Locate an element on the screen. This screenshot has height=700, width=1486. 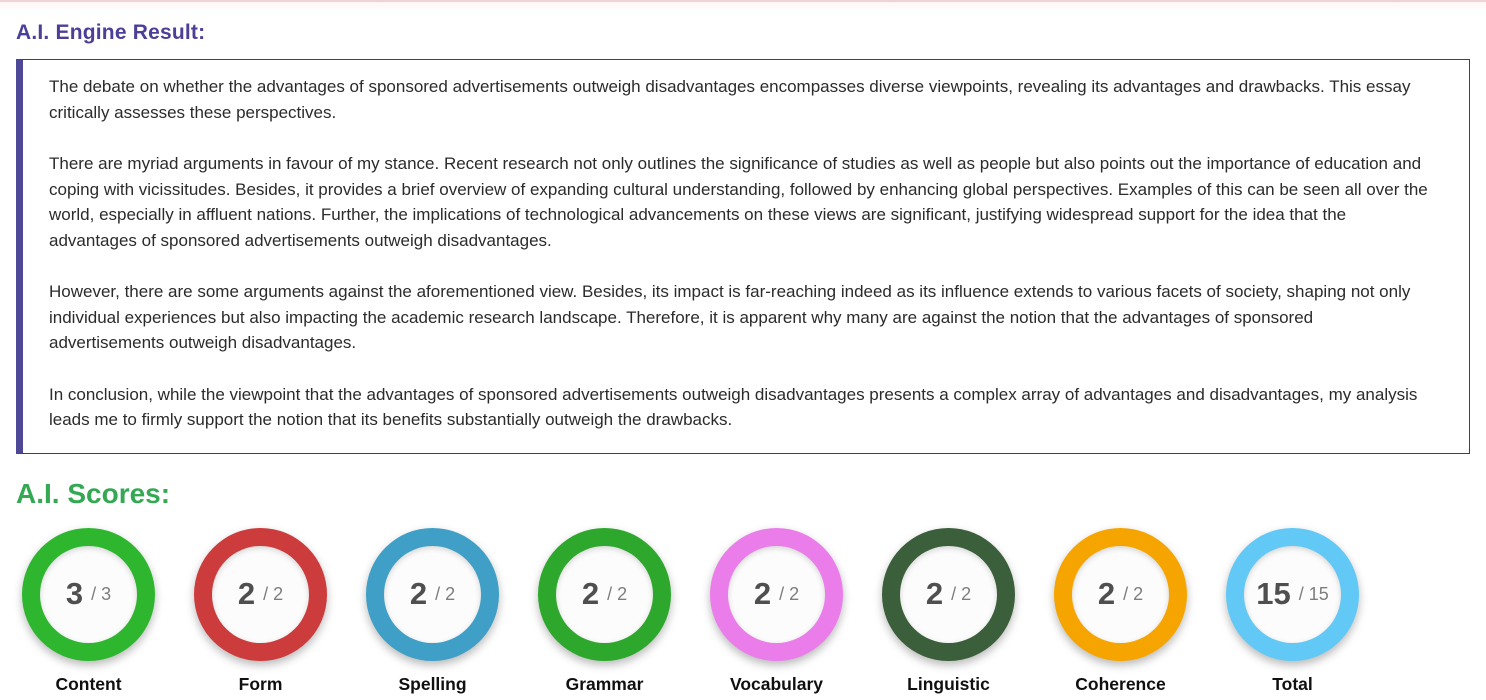
score-badge-spelling: 2 / 2 Spelling is located at coordinates (432, 611).